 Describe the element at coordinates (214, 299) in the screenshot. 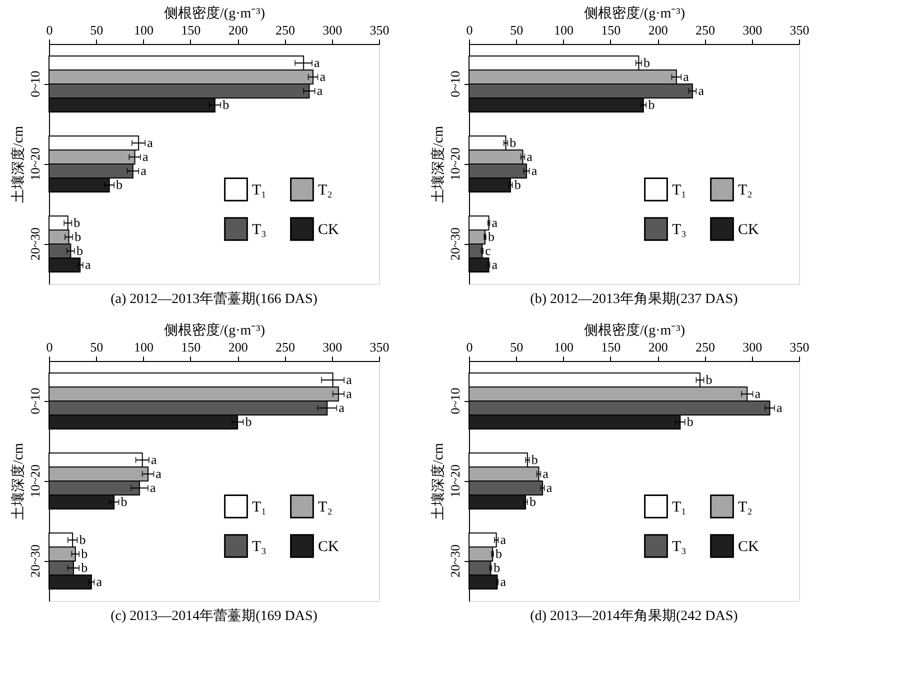

I see `text: (a) 2012—2013年蕾薹期(166 DAS)` at that location.